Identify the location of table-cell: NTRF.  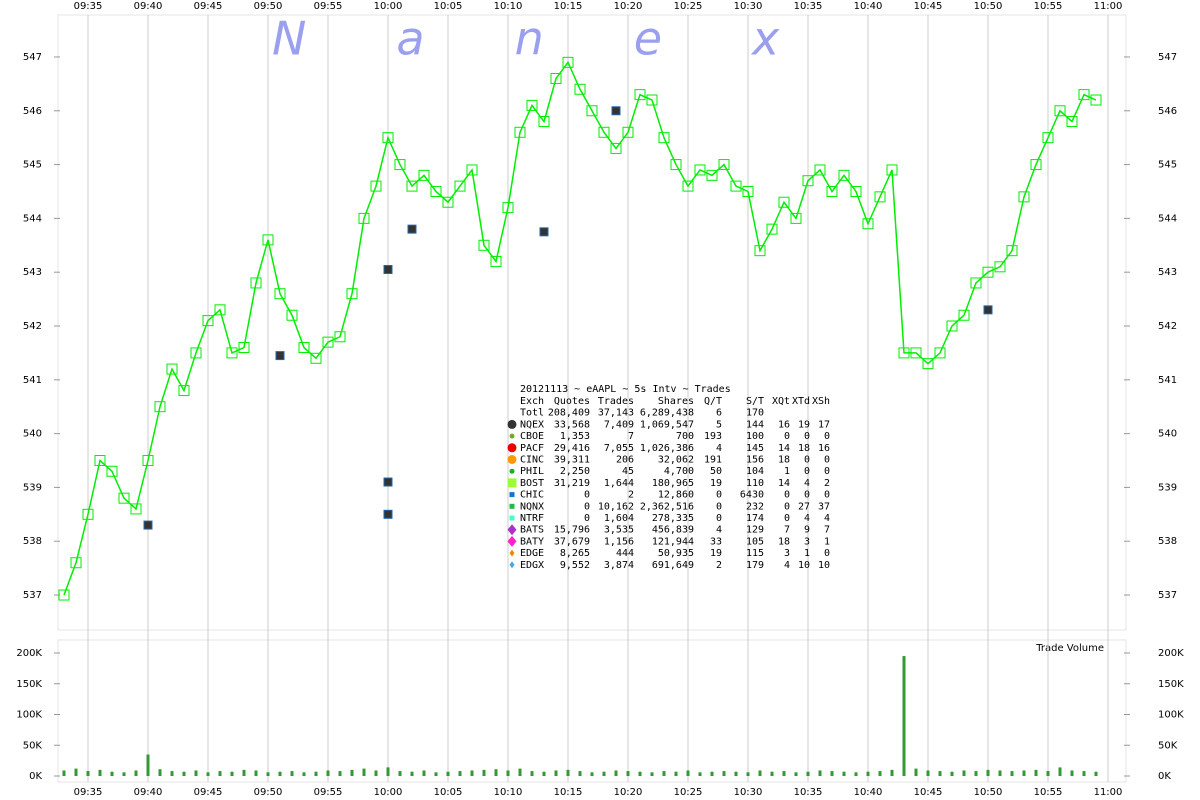
(532, 518).